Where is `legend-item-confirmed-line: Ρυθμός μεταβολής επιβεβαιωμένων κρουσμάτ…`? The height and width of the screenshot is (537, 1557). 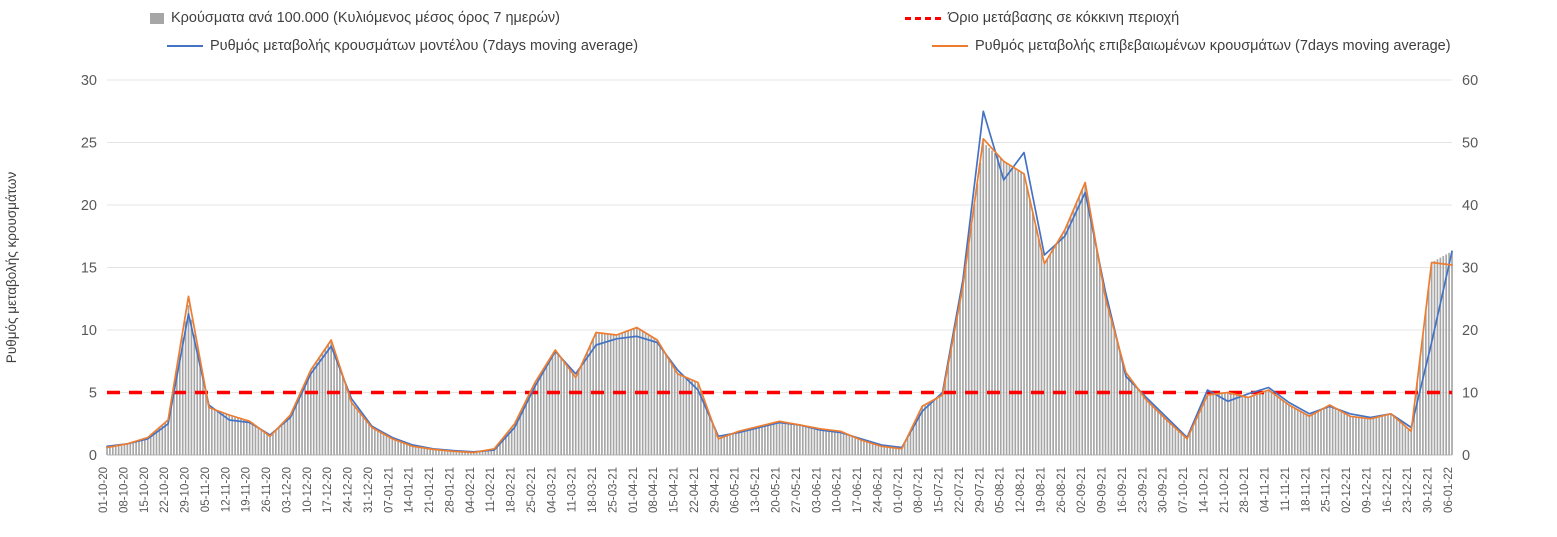 legend-item-confirmed-line: Ρυθμός μεταβολής επιβεβαιωμένων κρουσμάτ… is located at coordinates (1191, 46).